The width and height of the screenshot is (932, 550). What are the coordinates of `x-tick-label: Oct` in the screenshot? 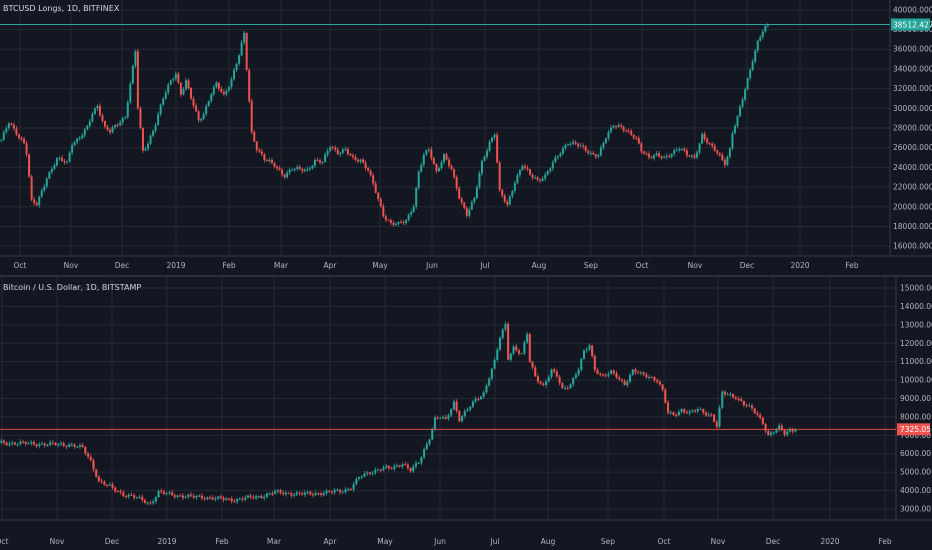 It's located at (20, 265).